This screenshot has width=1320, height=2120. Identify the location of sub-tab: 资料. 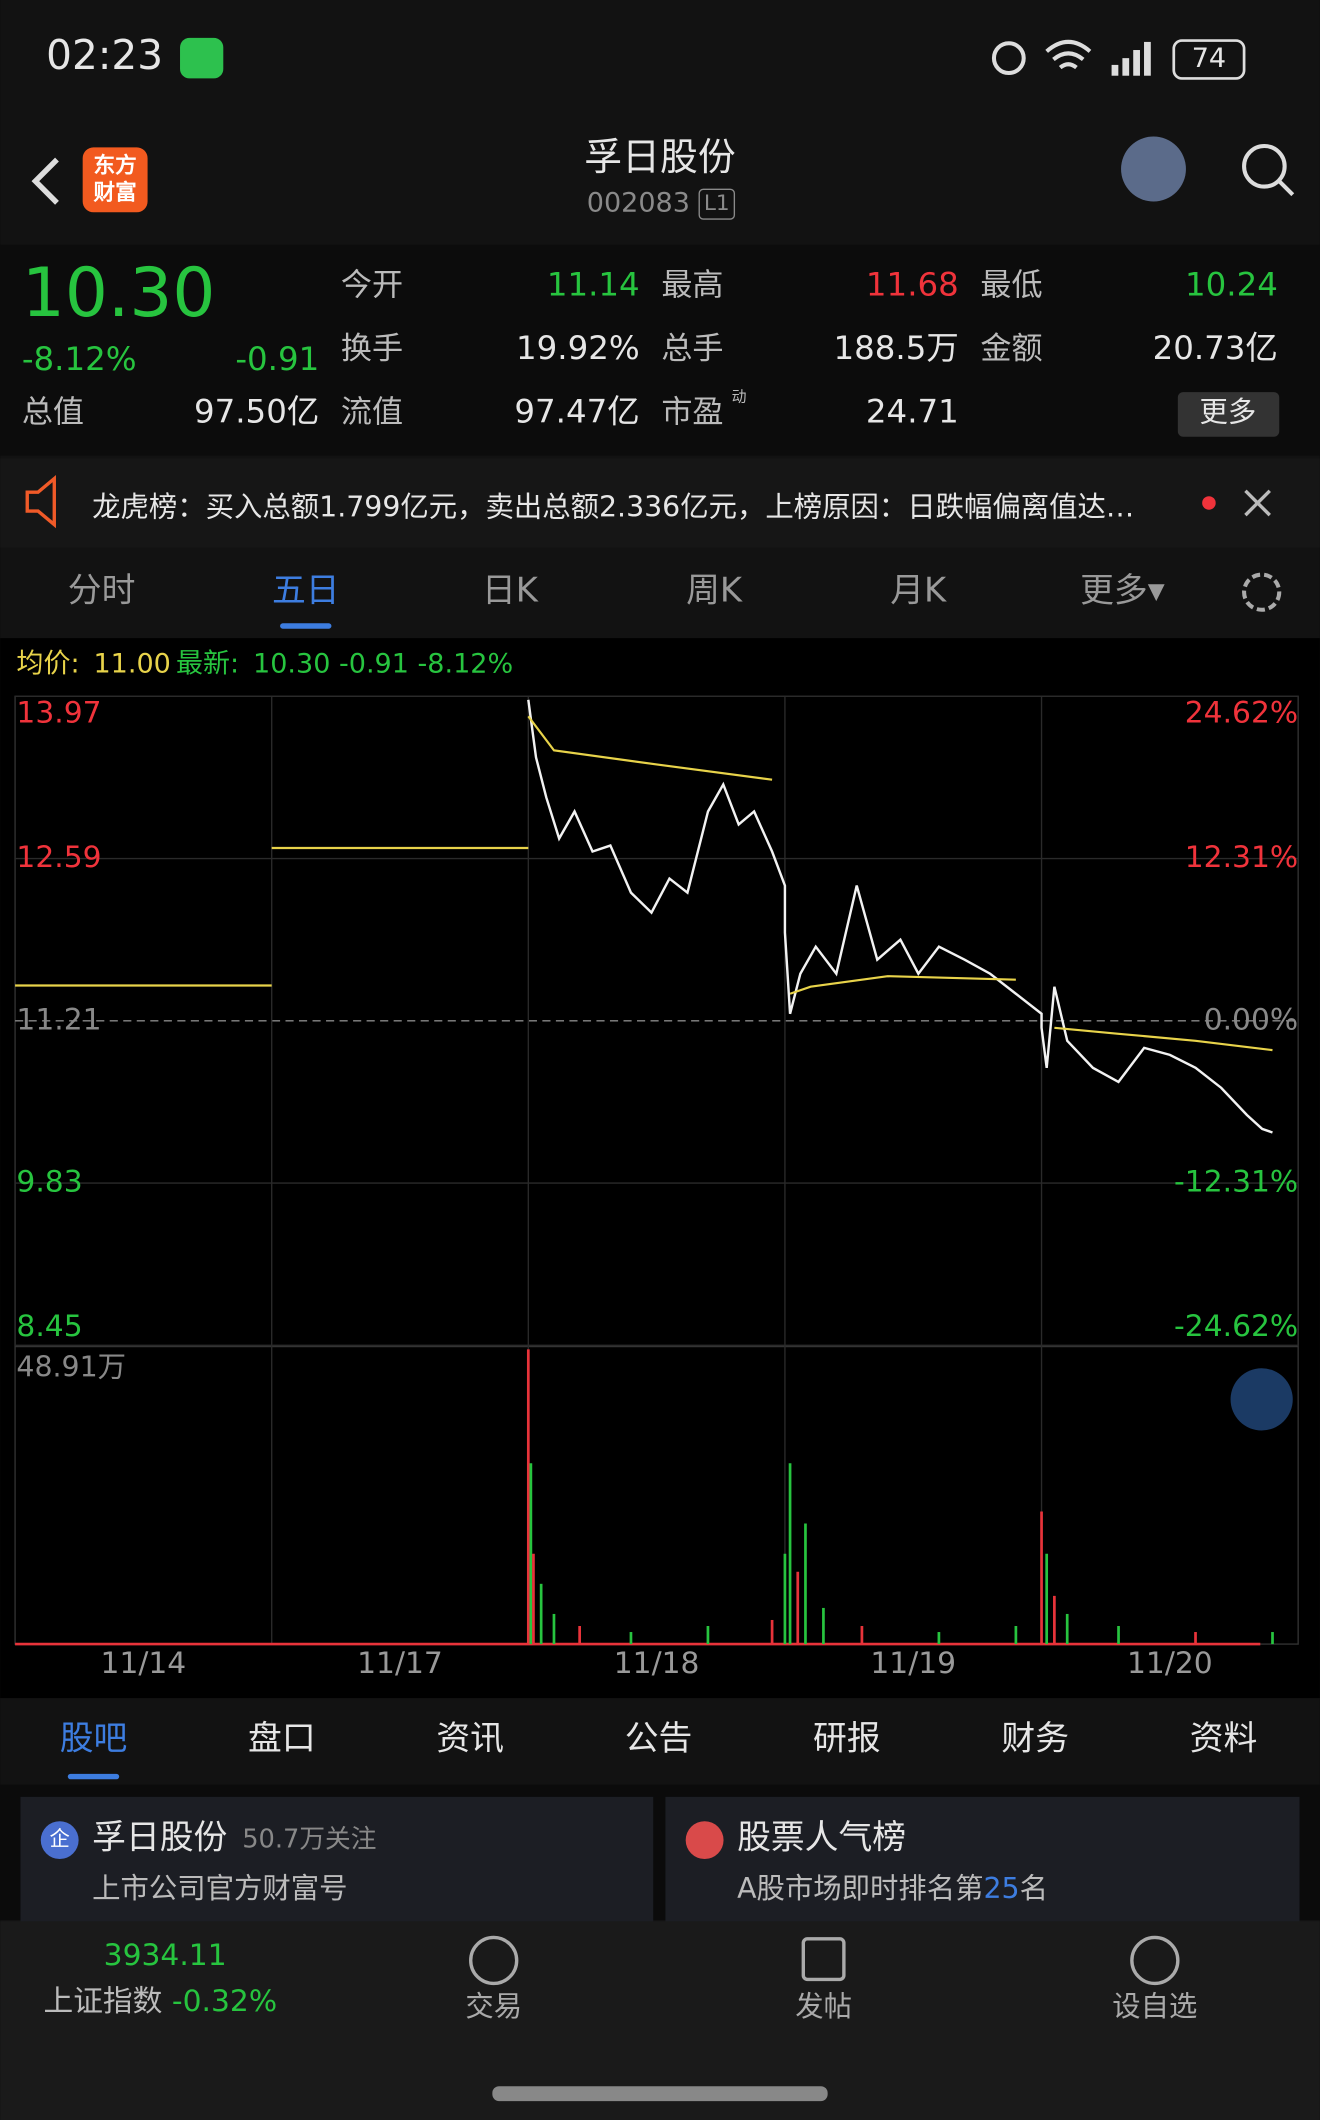
(1224, 1738).